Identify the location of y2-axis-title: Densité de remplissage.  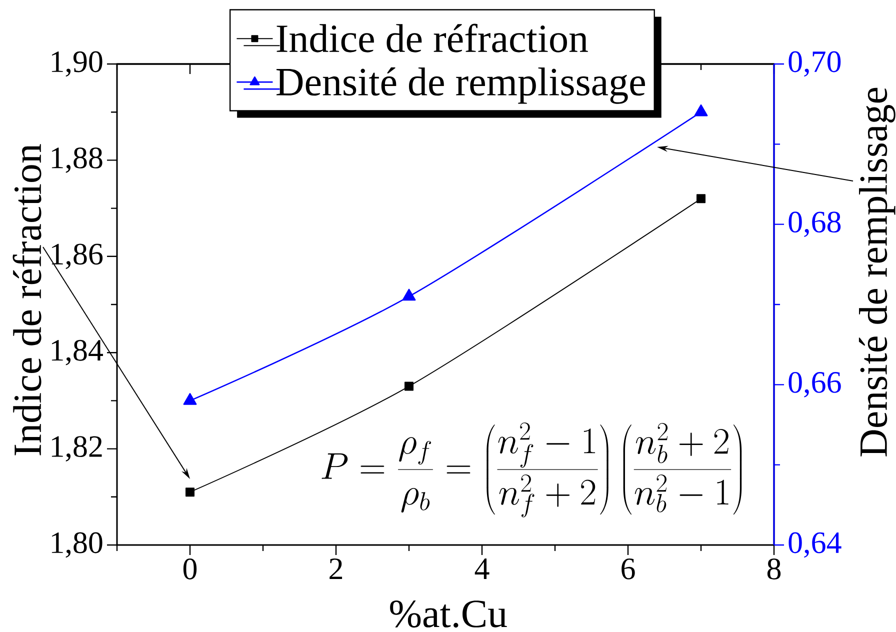
(877, 272).